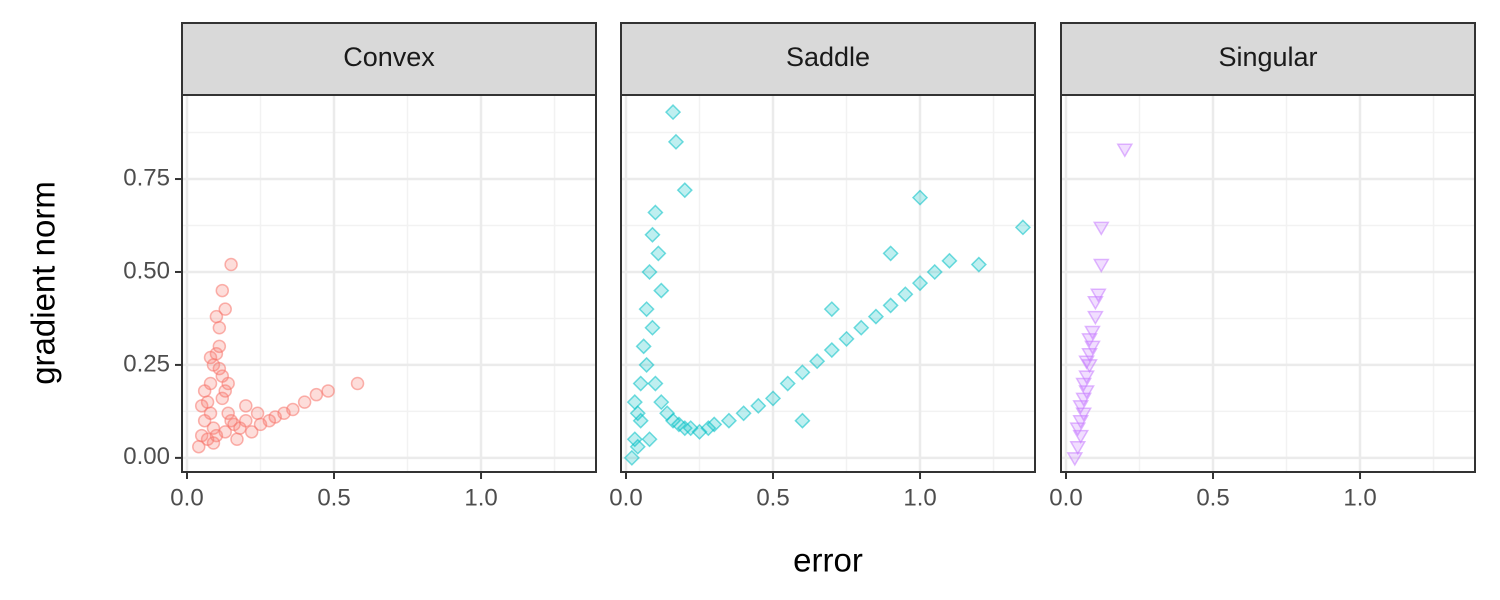 The width and height of the screenshot is (1500, 600). I want to click on y-tick-label: 0.75, so click(146, 177).